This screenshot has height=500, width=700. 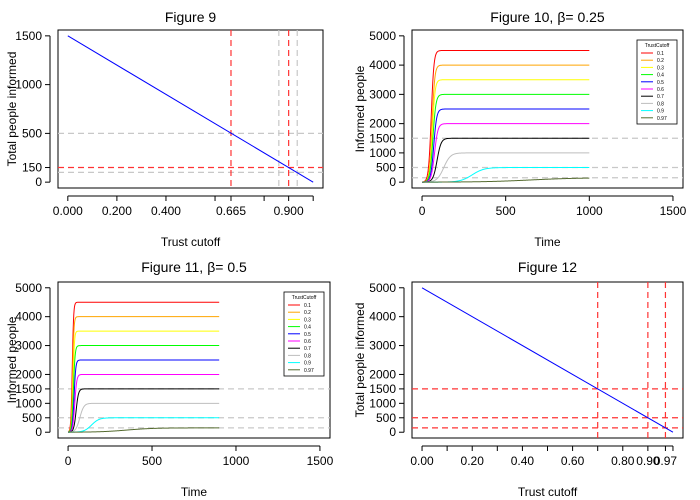 What do you see at coordinates (309, 371) in the screenshot?
I see `legend-label: 0.97` at bounding box center [309, 371].